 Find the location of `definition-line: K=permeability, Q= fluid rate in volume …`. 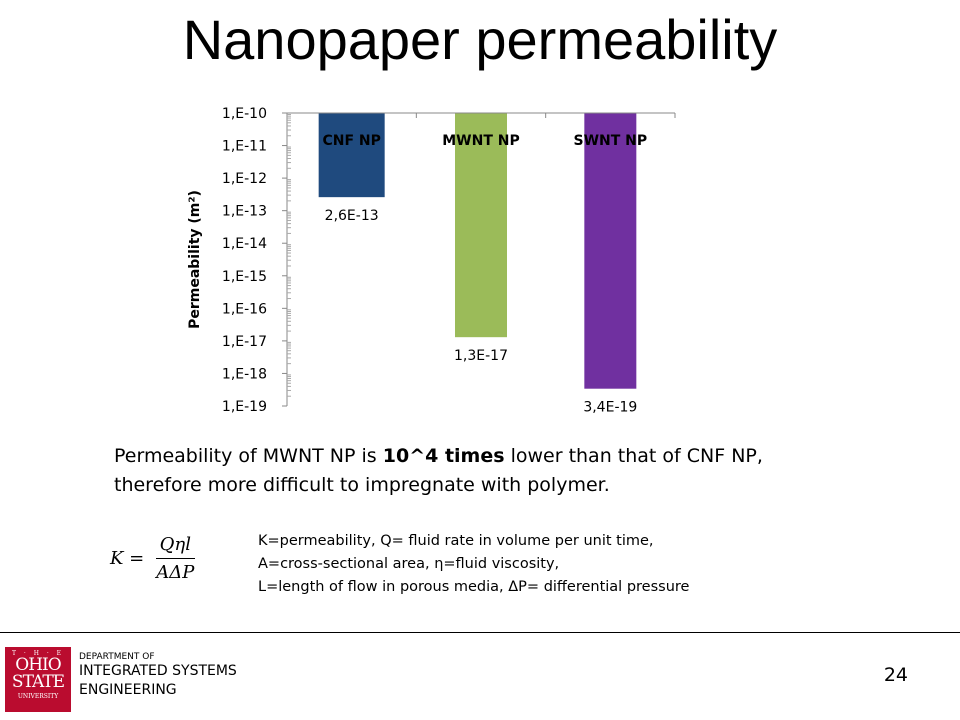

definition-line: K=permeability, Q= fluid rate in volume … is located at coordinates (456, 541).